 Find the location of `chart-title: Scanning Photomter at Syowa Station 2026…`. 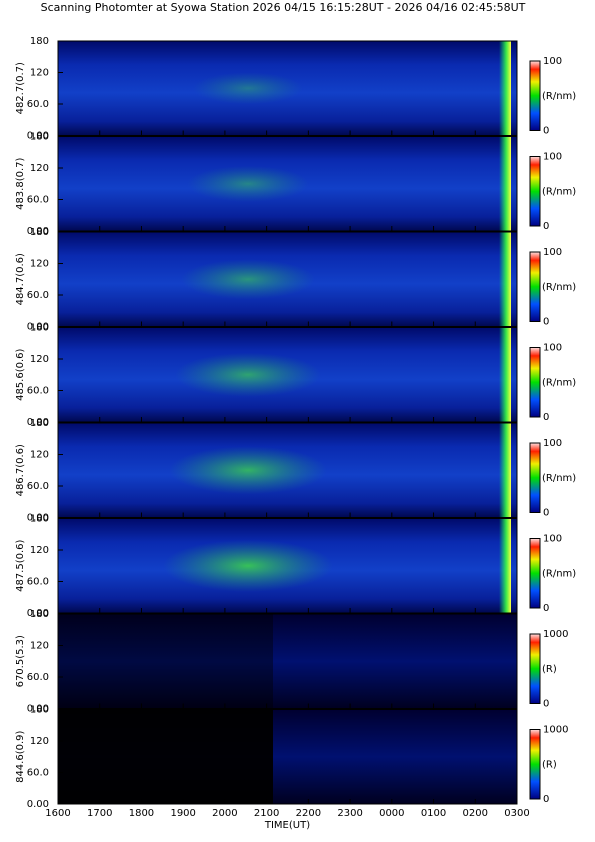

chart-title: Scanning Photomter at Syowa Station 2026… is located at coordinates (283, 7).